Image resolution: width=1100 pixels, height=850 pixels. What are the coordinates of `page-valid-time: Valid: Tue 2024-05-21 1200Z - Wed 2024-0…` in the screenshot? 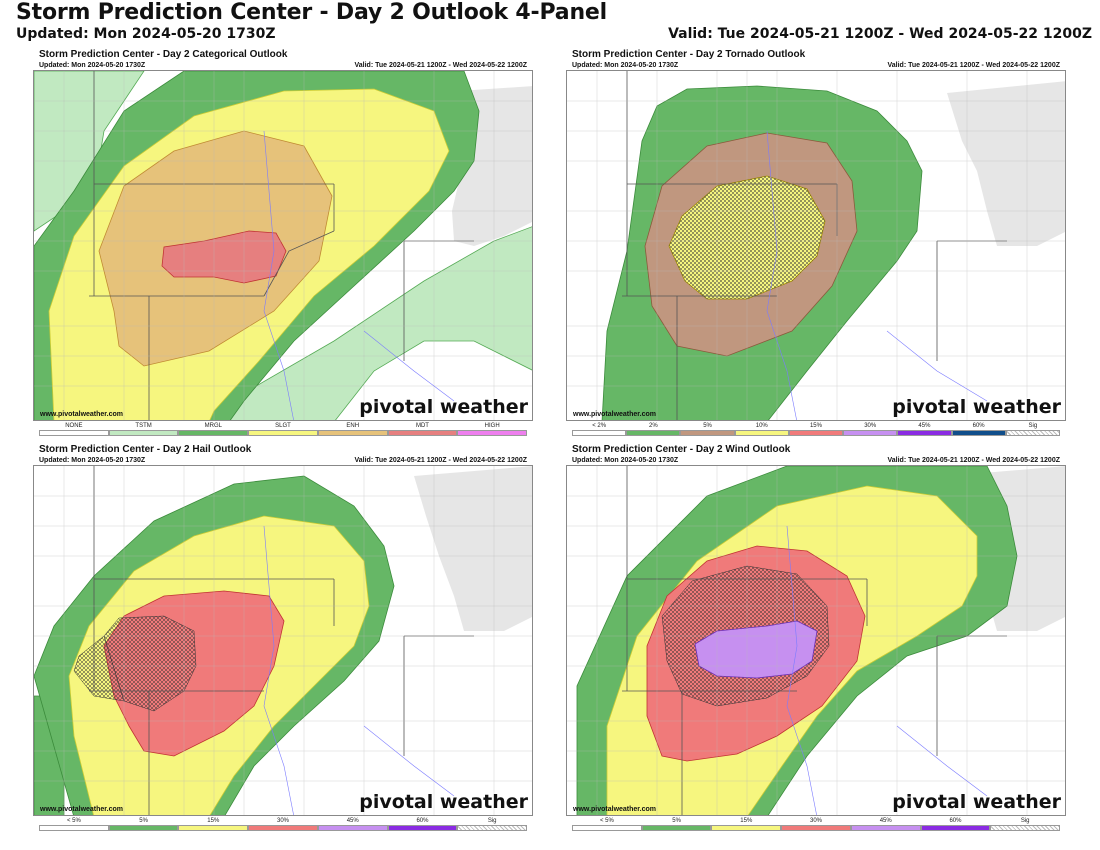 It's located at (880, 34).